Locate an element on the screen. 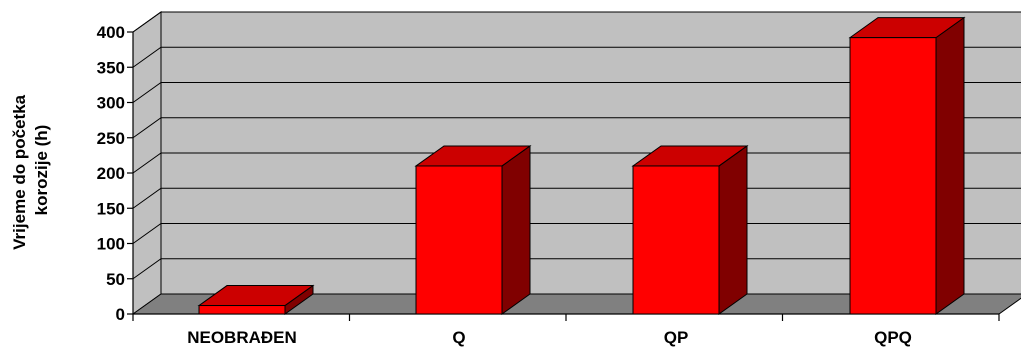 The height and width of the screenshot is (354, 1021). y-tick-labels: 0 50 100 150 200 250 300 350 400 is located at coordinates (111, 173).